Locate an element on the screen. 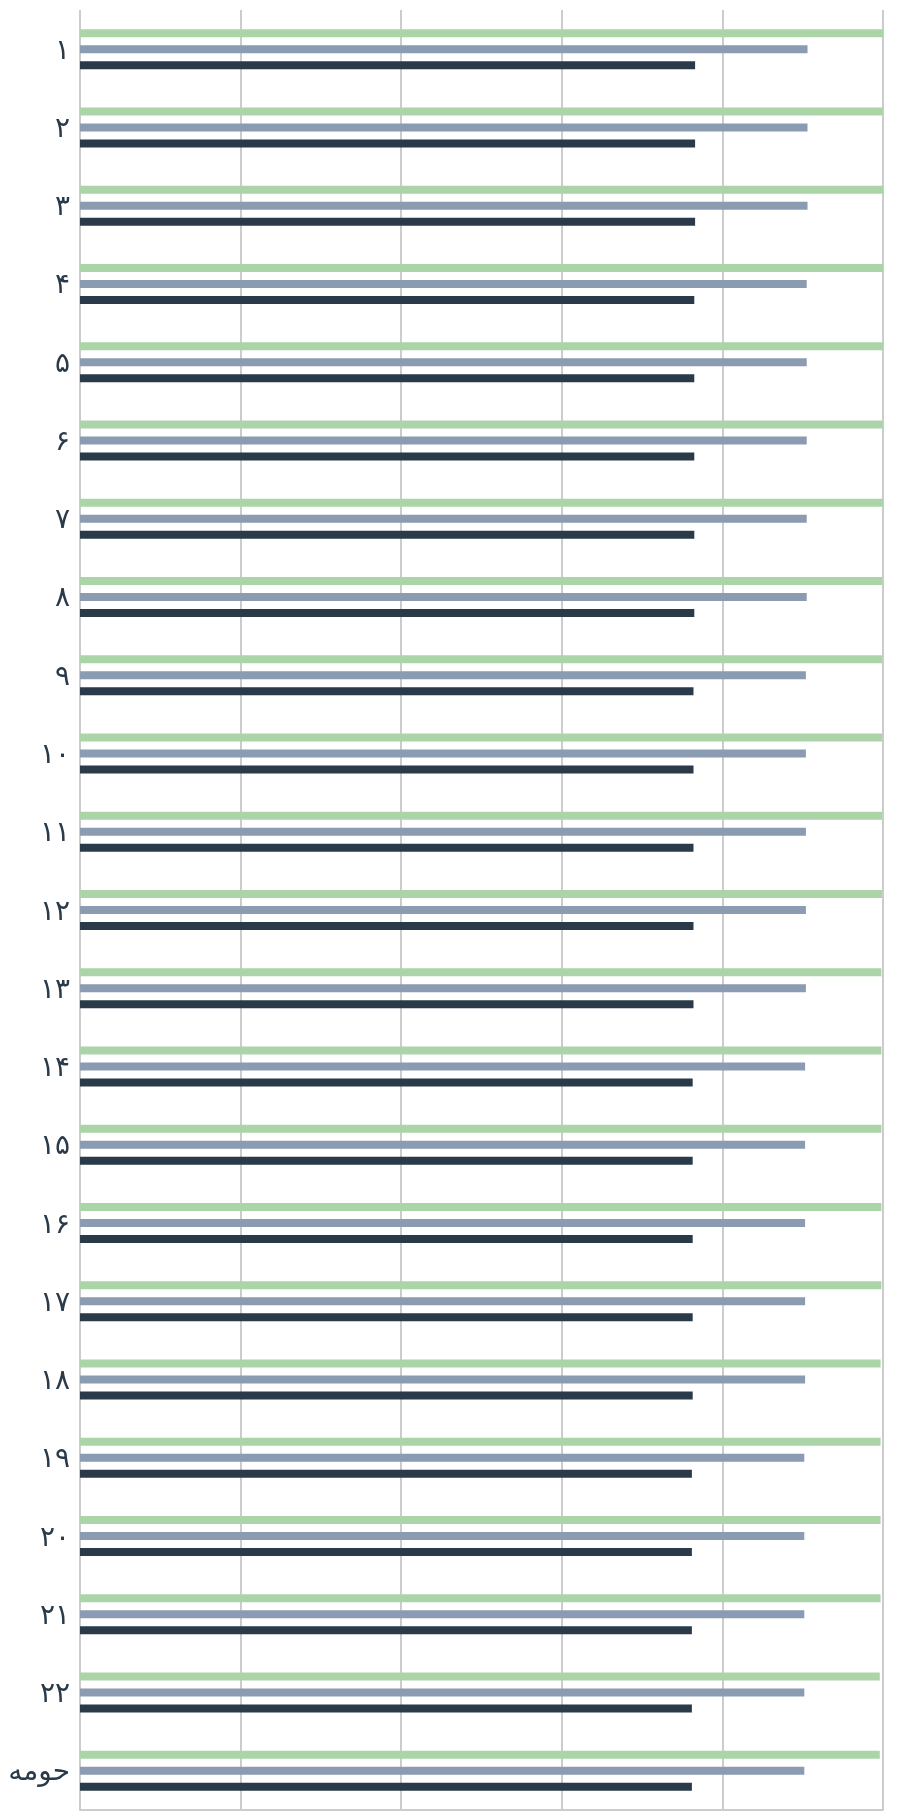 The image size is (923, 1820). y-tick-label: ۴ is located at coordinates (62, 284).